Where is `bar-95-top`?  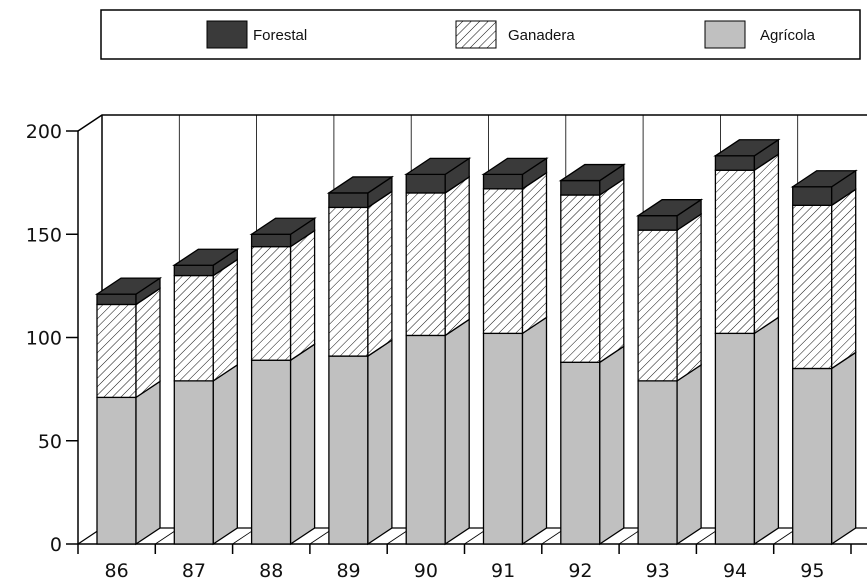
bar-95-top is located at coordinates (824, 179).